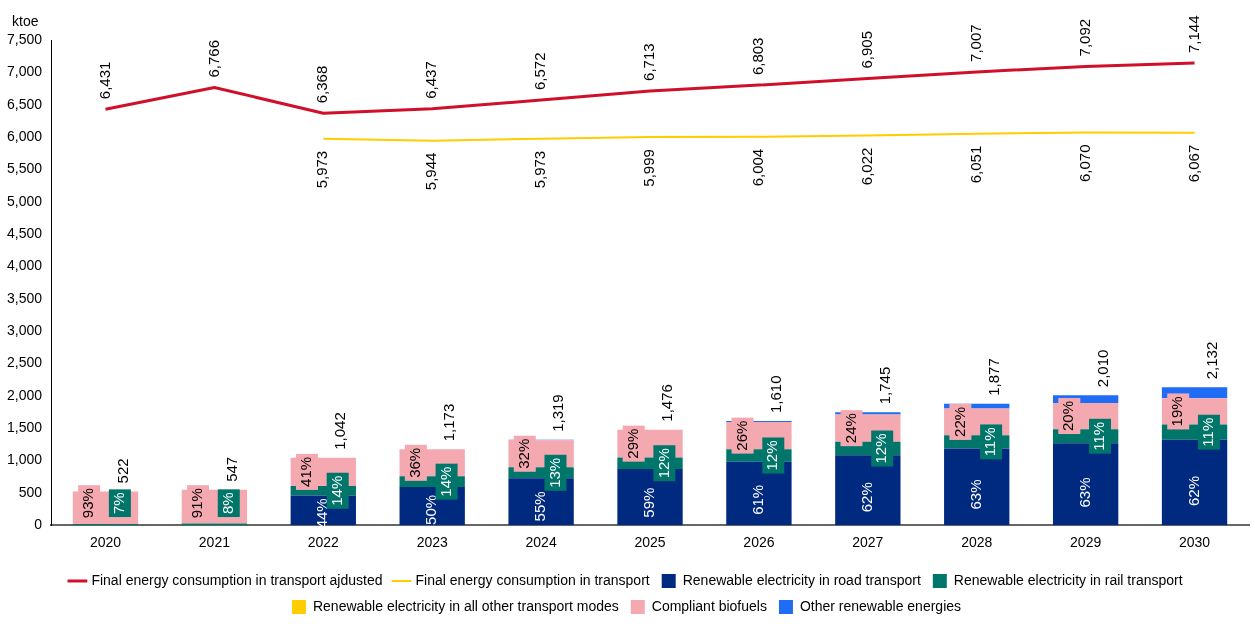 This screenshot has height=624, width=1255. Describe the element at coordinates (1102, 368) in the screenshot. I see `total-label: 2,010` at that location.